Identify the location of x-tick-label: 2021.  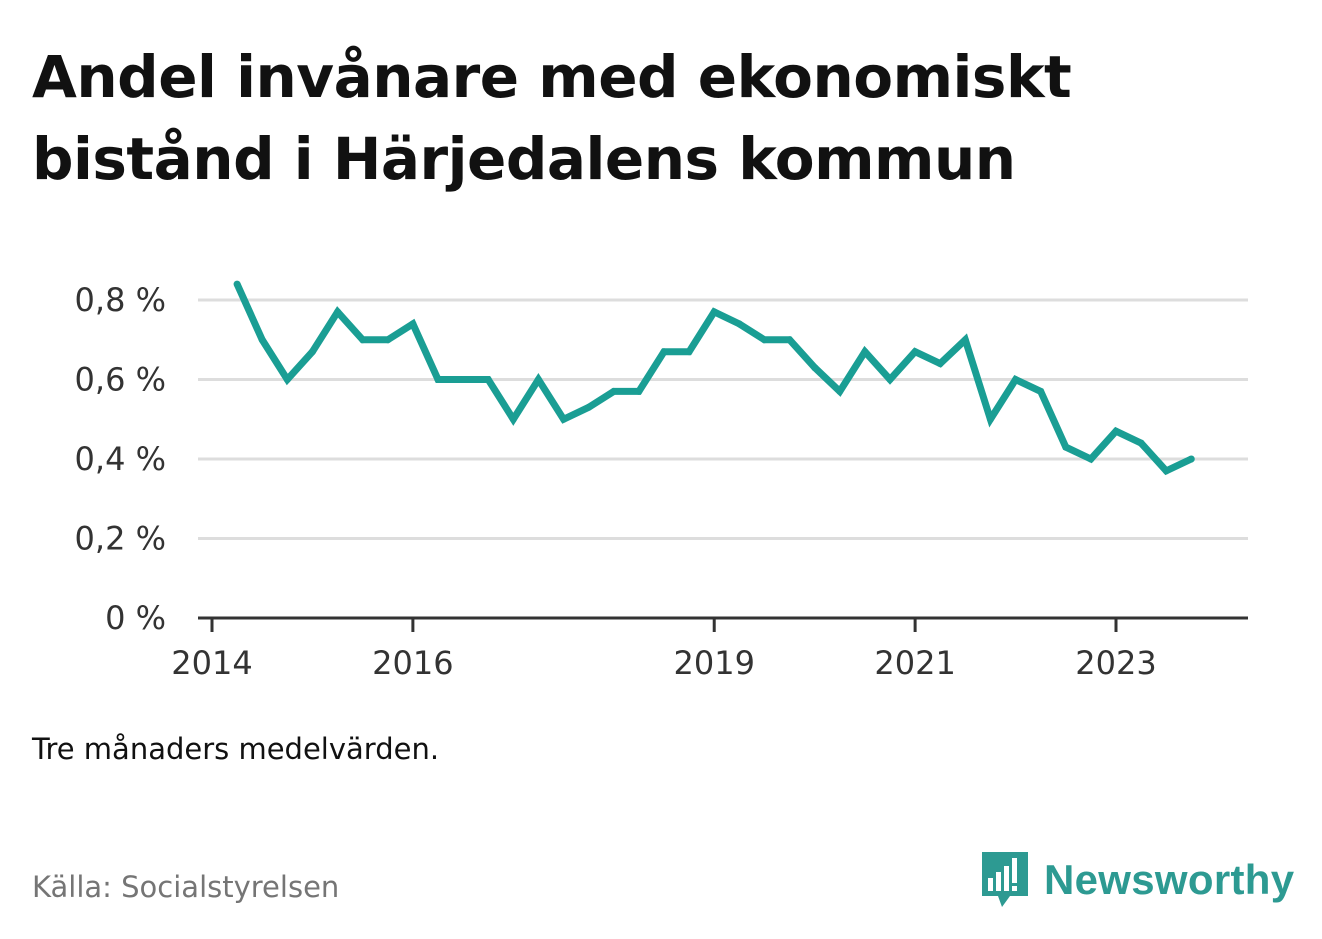
(914, 663).